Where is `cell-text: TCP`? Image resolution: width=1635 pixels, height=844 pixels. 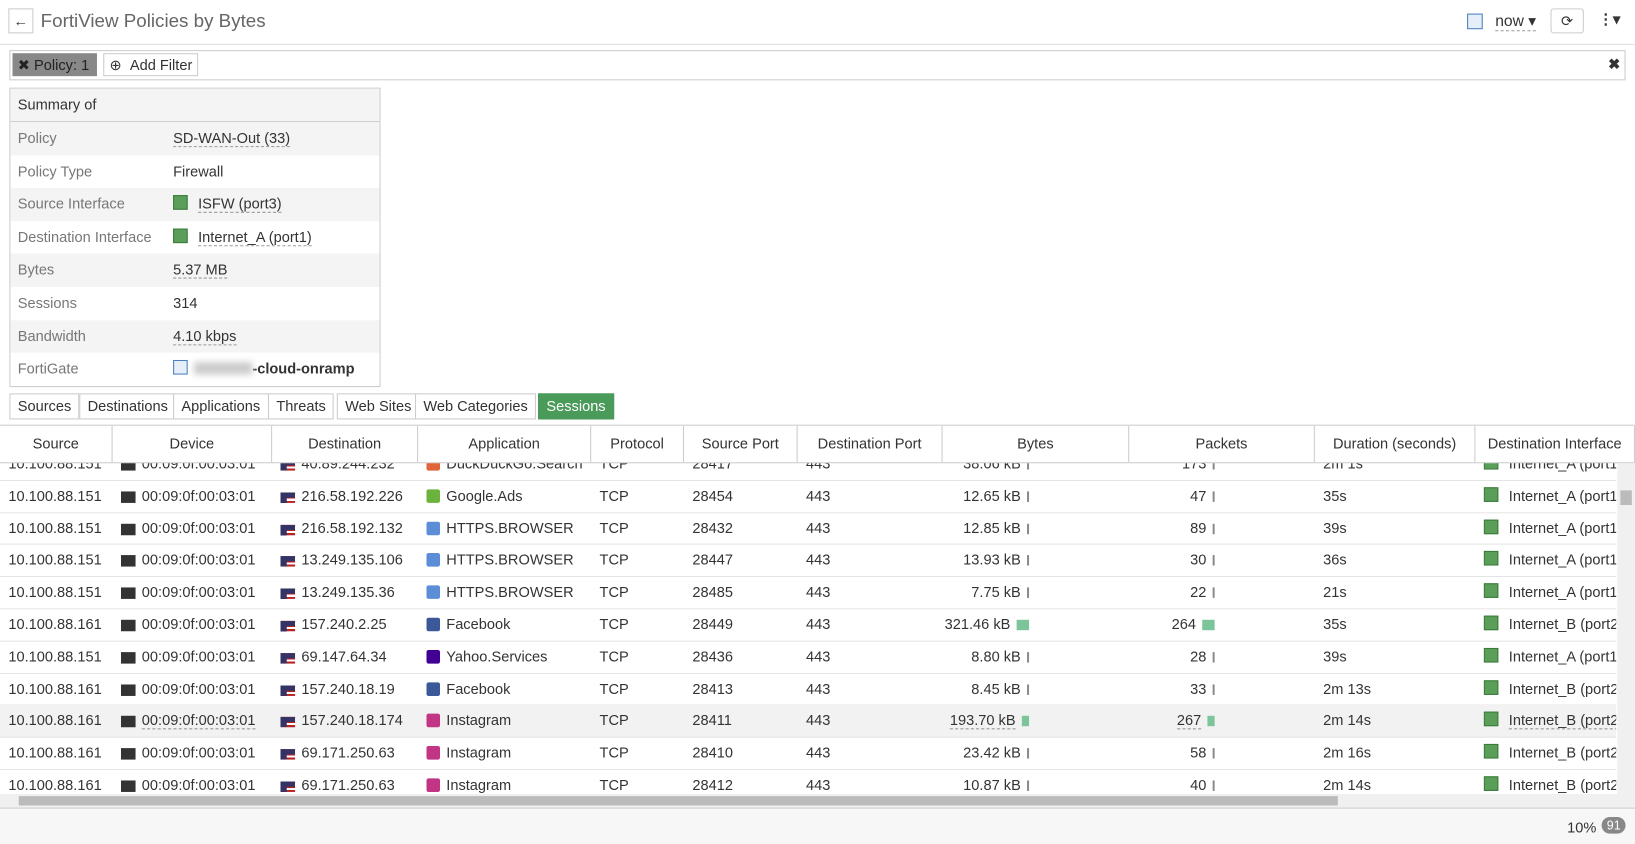 cell-text: TCP is located at coordinates (614, 592).